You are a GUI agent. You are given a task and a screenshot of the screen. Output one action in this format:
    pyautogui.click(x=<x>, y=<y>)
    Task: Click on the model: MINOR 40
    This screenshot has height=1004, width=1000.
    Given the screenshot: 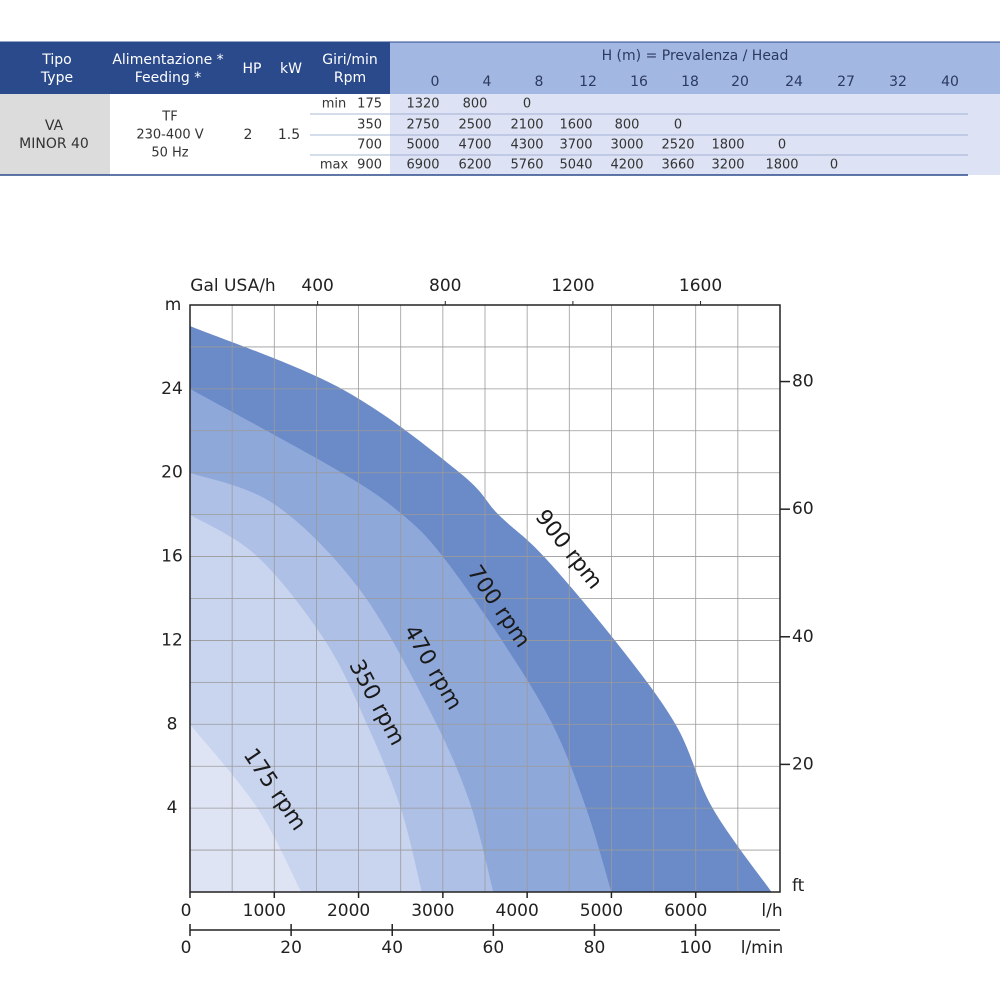 What is the action you would take?
    pyautogui.click(x=54, y=144)
    